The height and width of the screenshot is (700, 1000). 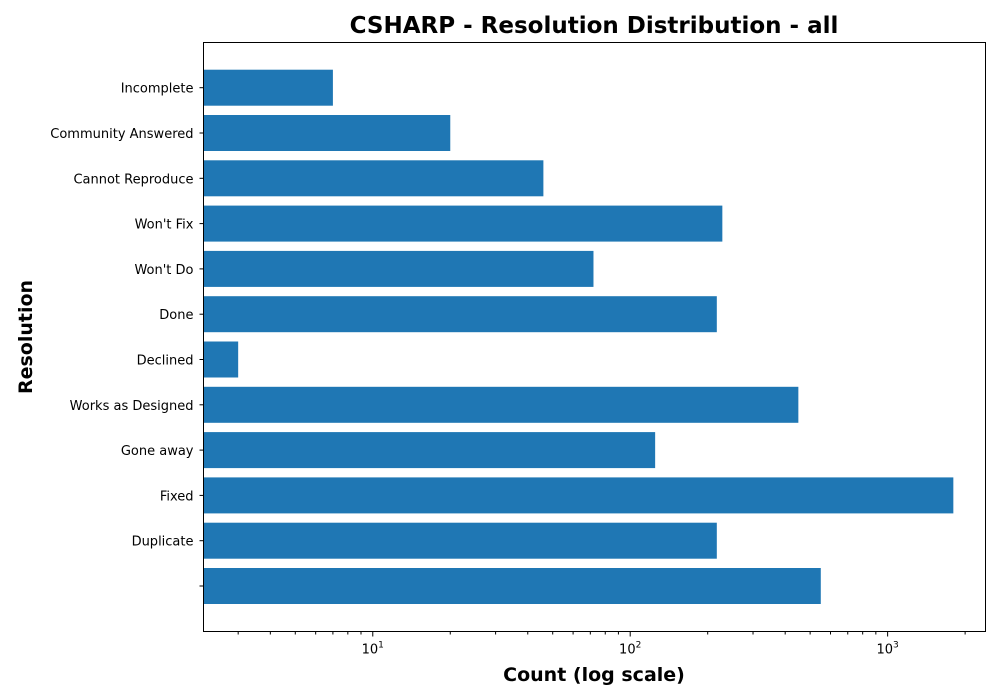 What do you see at coordinates (460, 540) in the screenshot?
I see `bar-duplicate` at bounding box center [460, 540].